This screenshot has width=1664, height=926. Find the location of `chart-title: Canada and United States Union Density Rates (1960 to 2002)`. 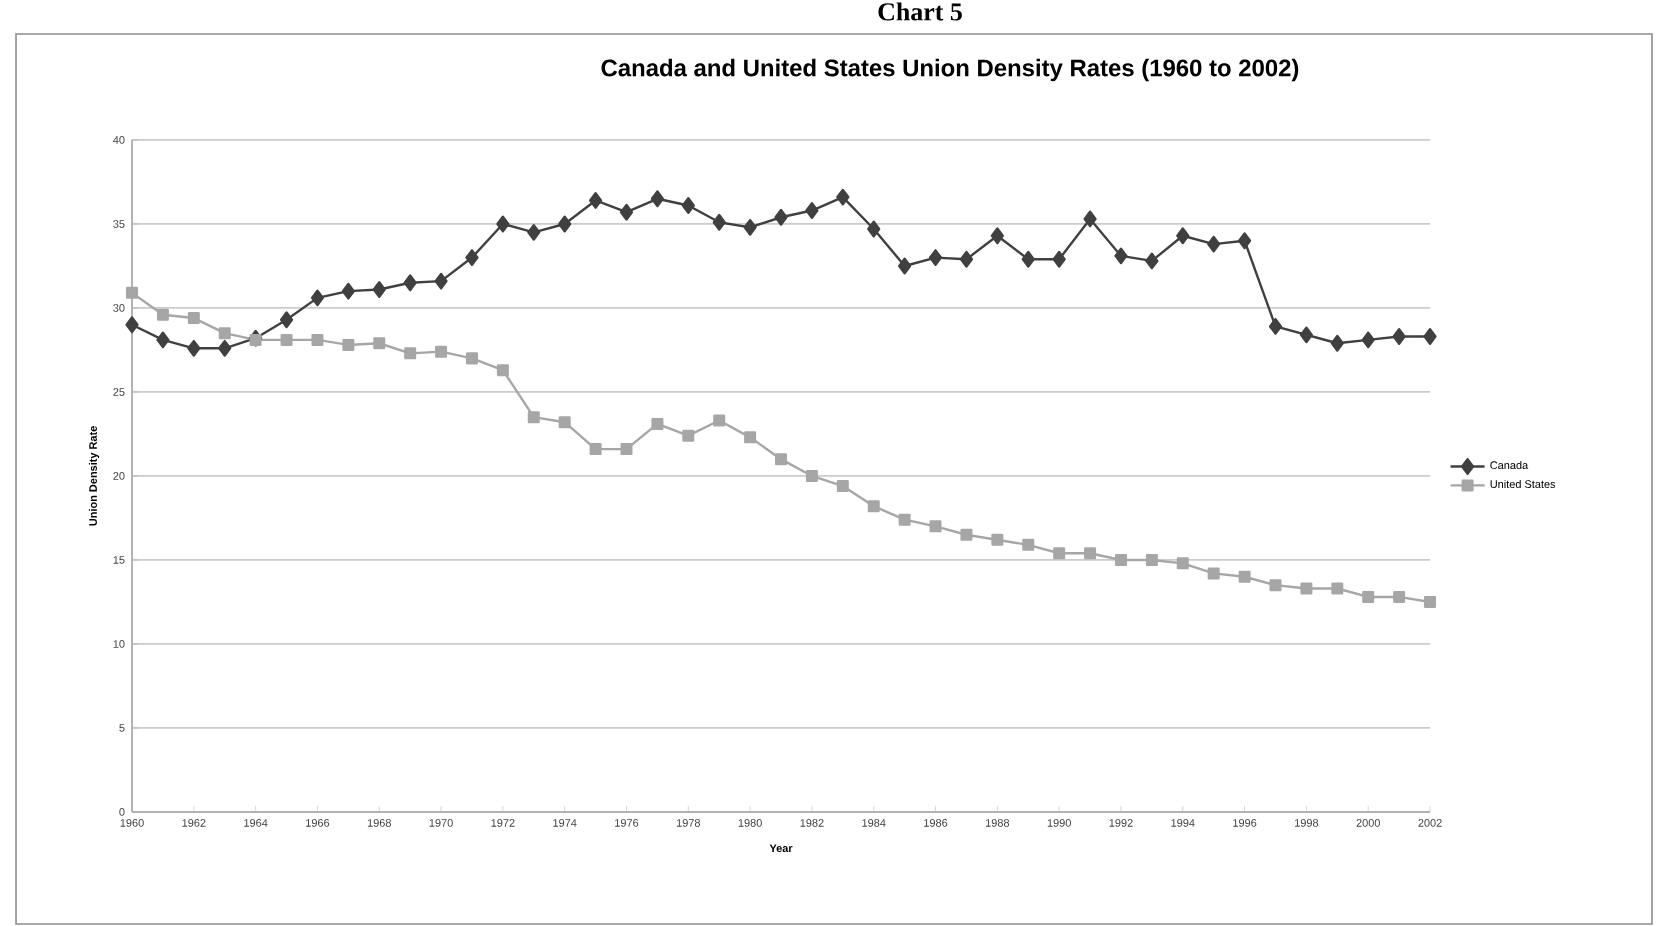

chart-title: Canada and United States Union Density Rates (1960 to 2002) is located at coordinates (950, 70).